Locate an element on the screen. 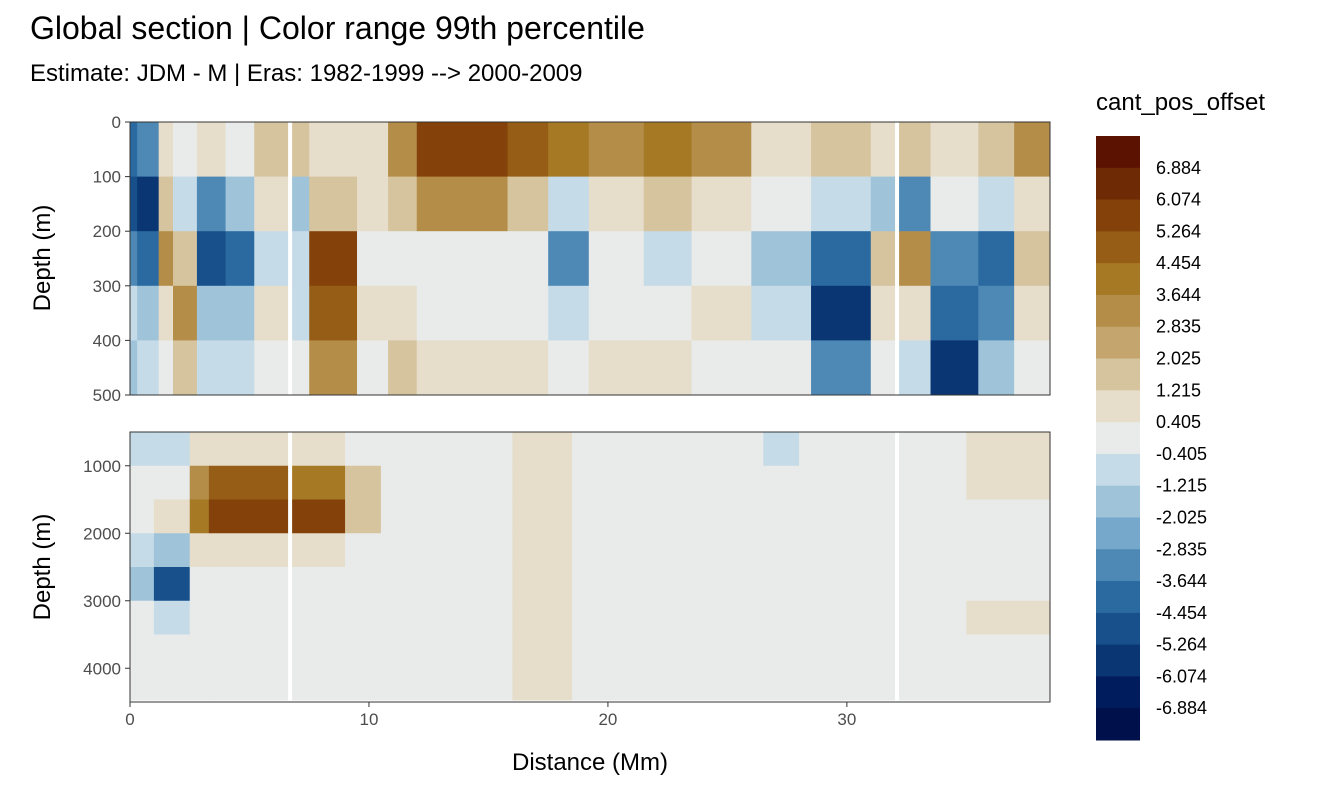 This screenshot has height=806, width=1344. legend-label: 3.644 is located at coordinates (1178, 295).